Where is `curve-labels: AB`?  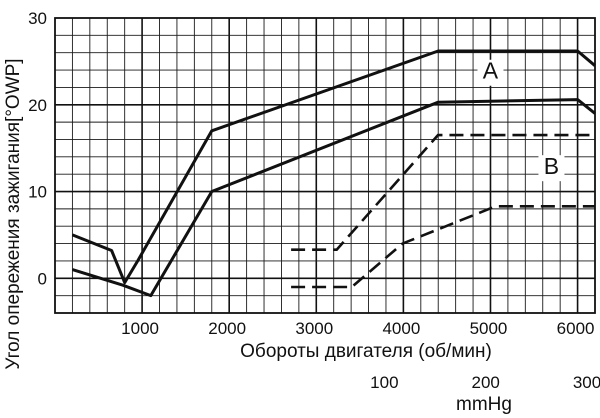
curve-labels: AB is located at coordinates (521, 120).